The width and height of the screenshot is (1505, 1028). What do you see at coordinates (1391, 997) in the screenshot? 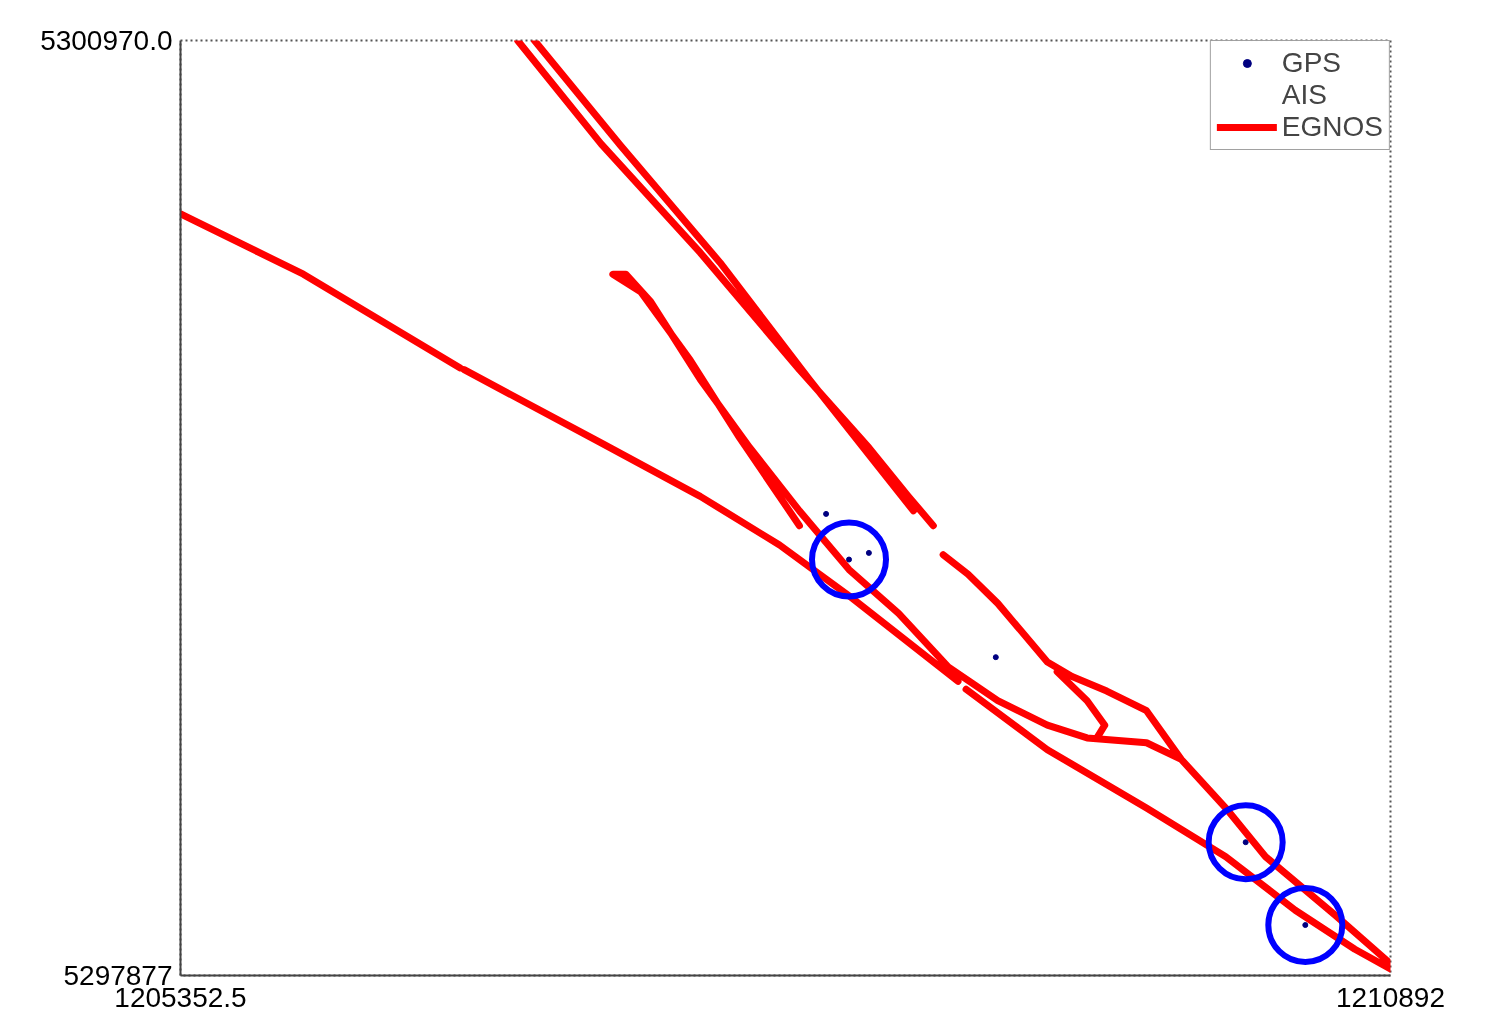
I see `x-tick-label: 1210892` at bounding box center [1391, 997].